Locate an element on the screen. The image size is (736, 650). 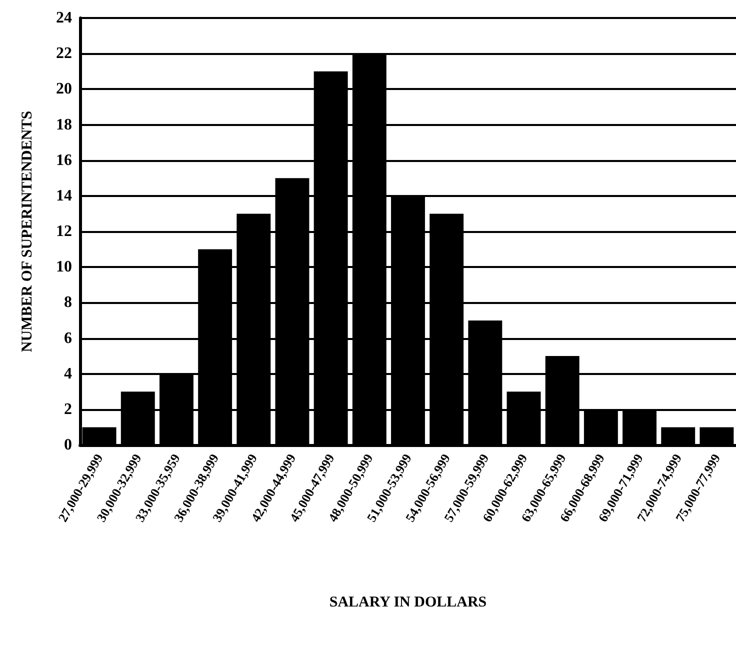
y-tick-label: 16 is located at coordinates (64, 160).